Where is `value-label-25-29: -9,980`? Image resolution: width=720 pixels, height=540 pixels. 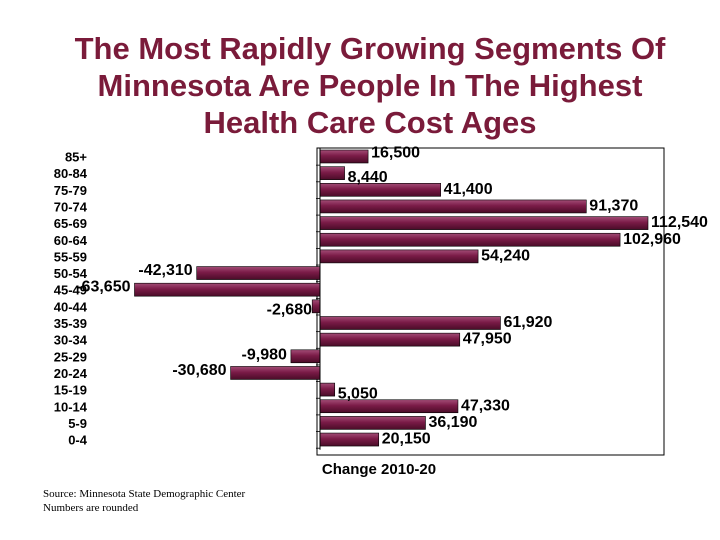 value-label-25-29: -9,980 is located at coordinates (264, 354).